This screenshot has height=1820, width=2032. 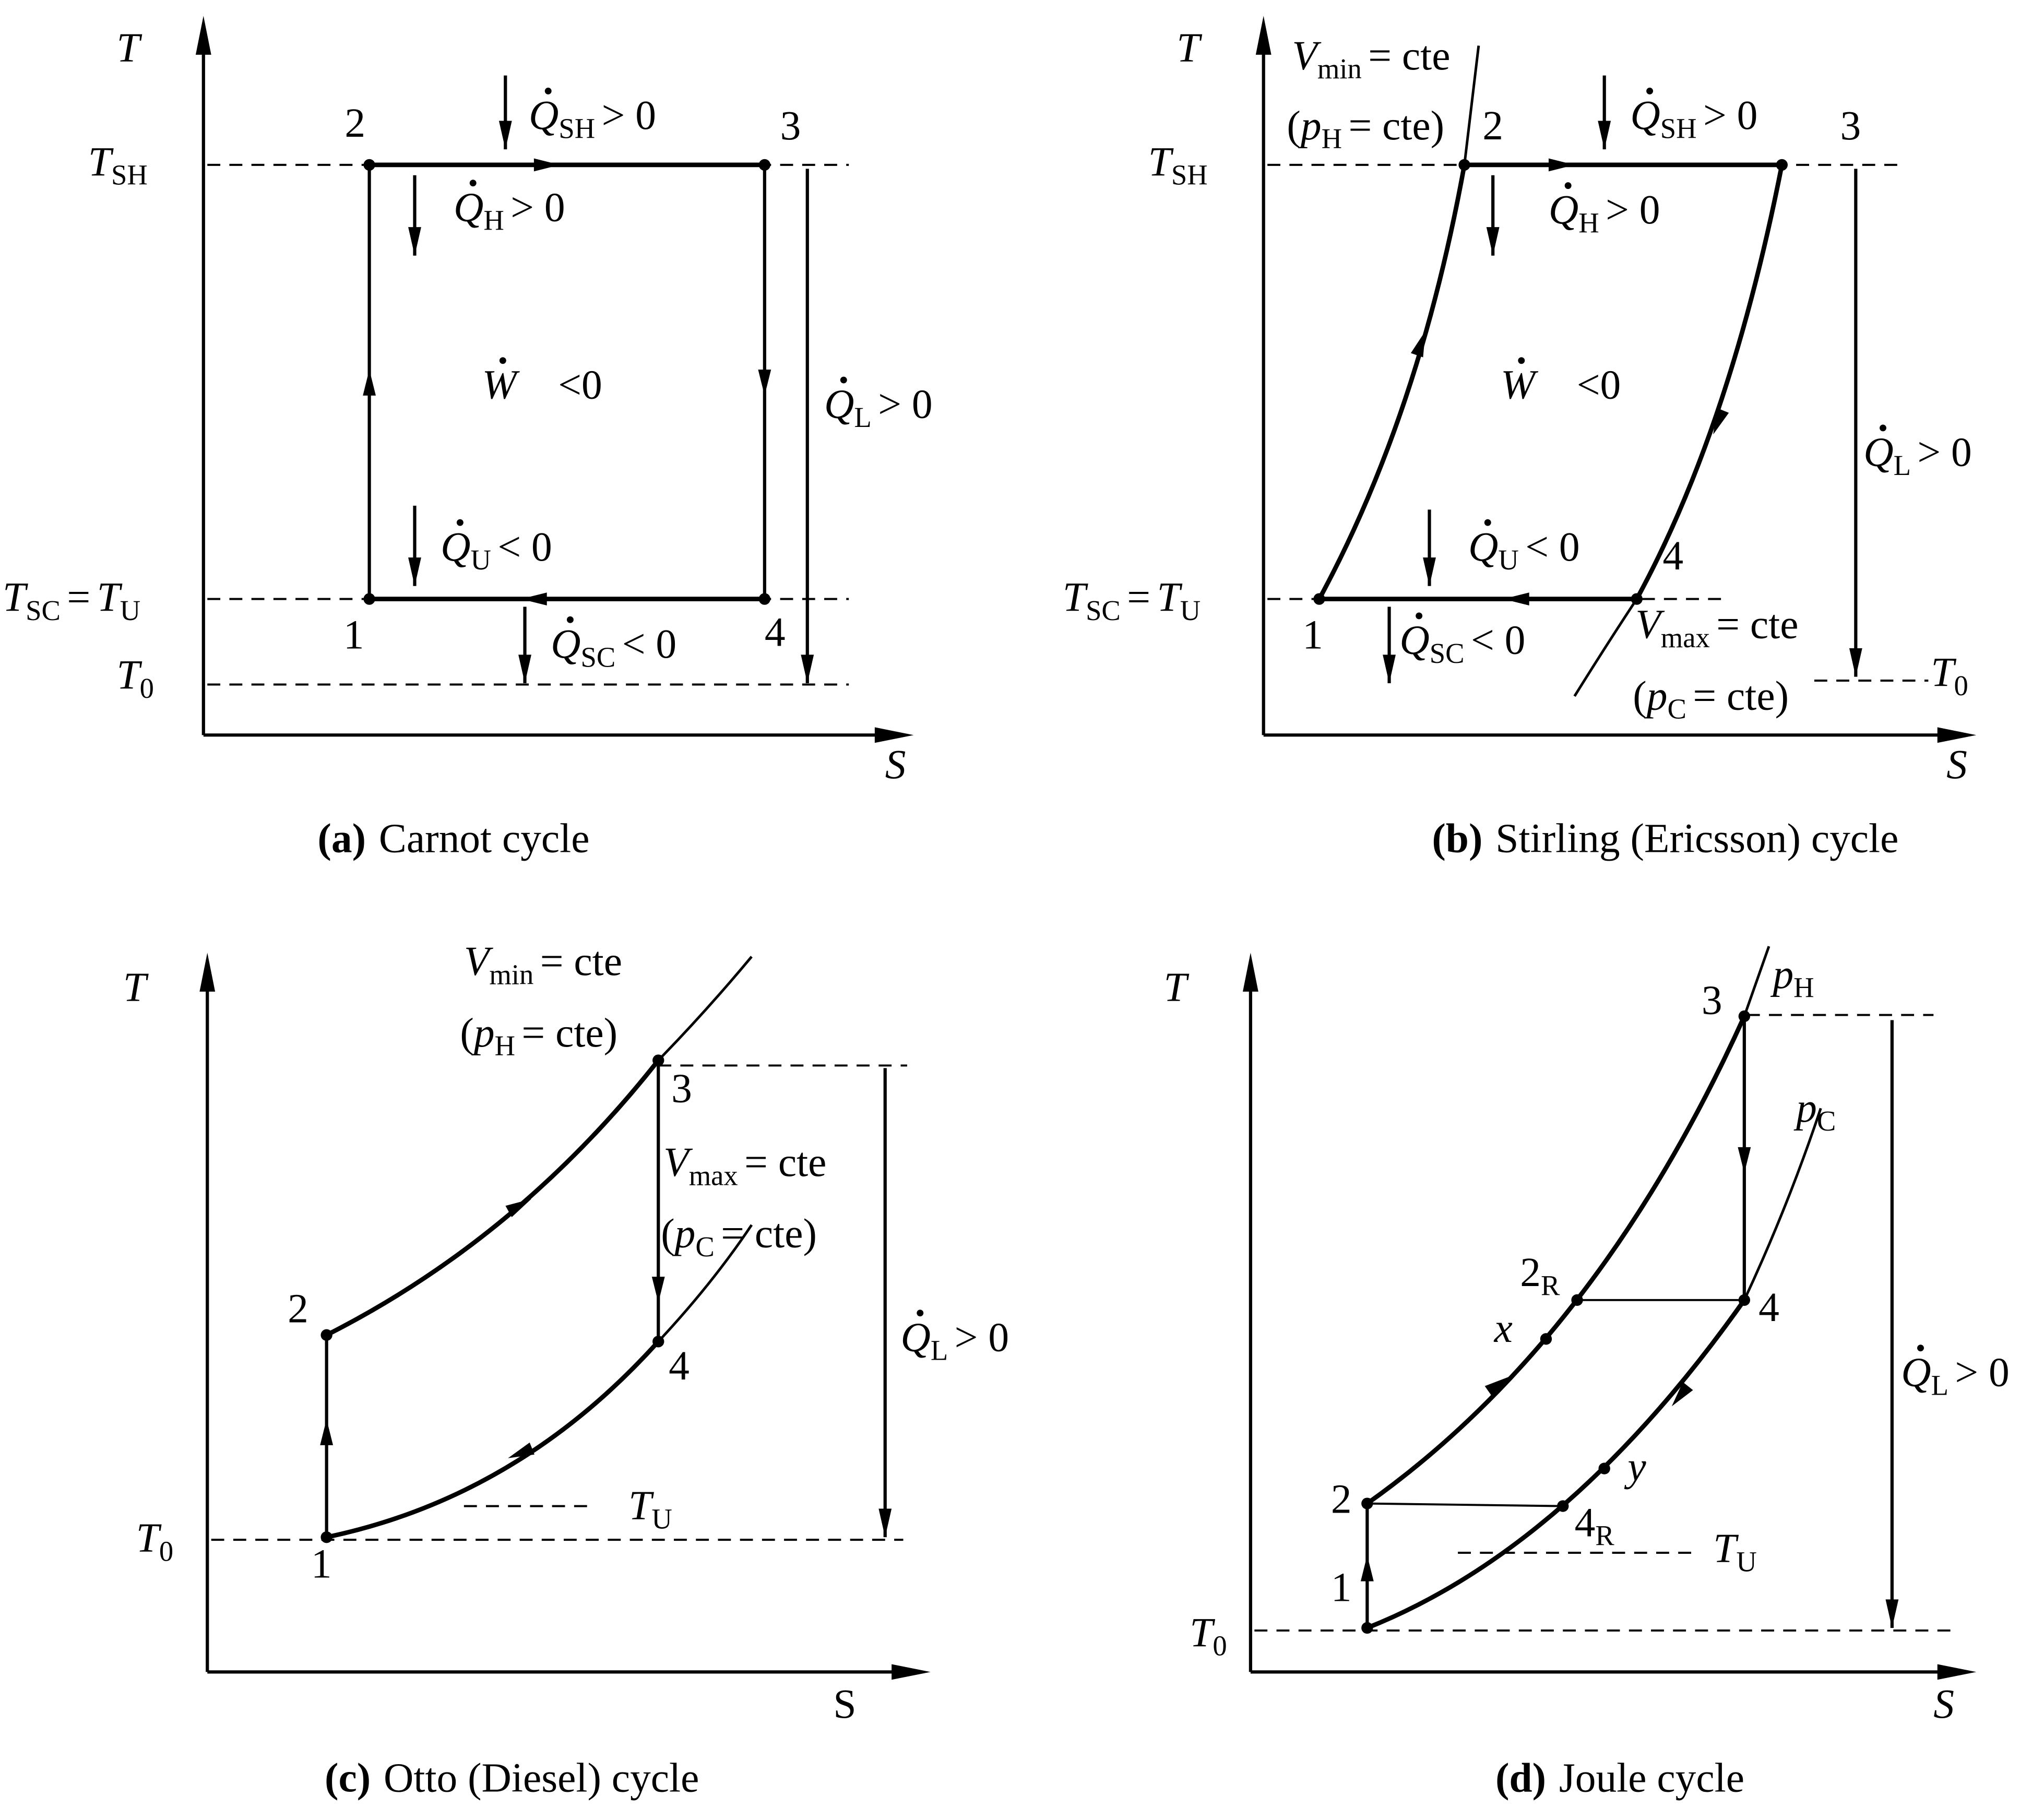 I want to click on label: Vmax = cte, so click(x=1716, y=627).